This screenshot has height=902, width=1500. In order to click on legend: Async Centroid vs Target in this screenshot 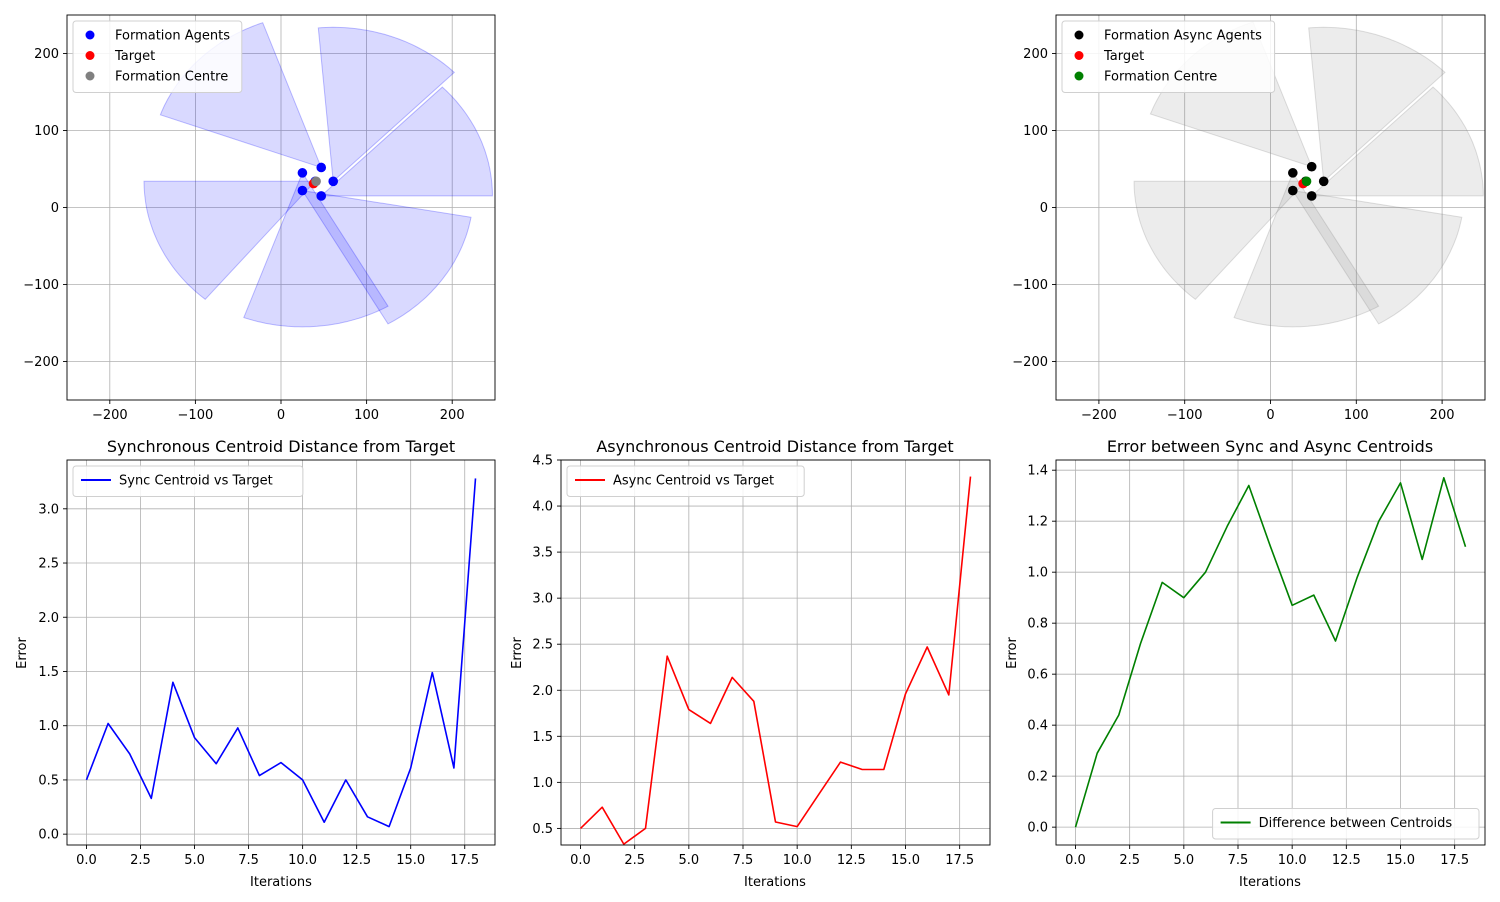, I will do `click(685, 481)`.